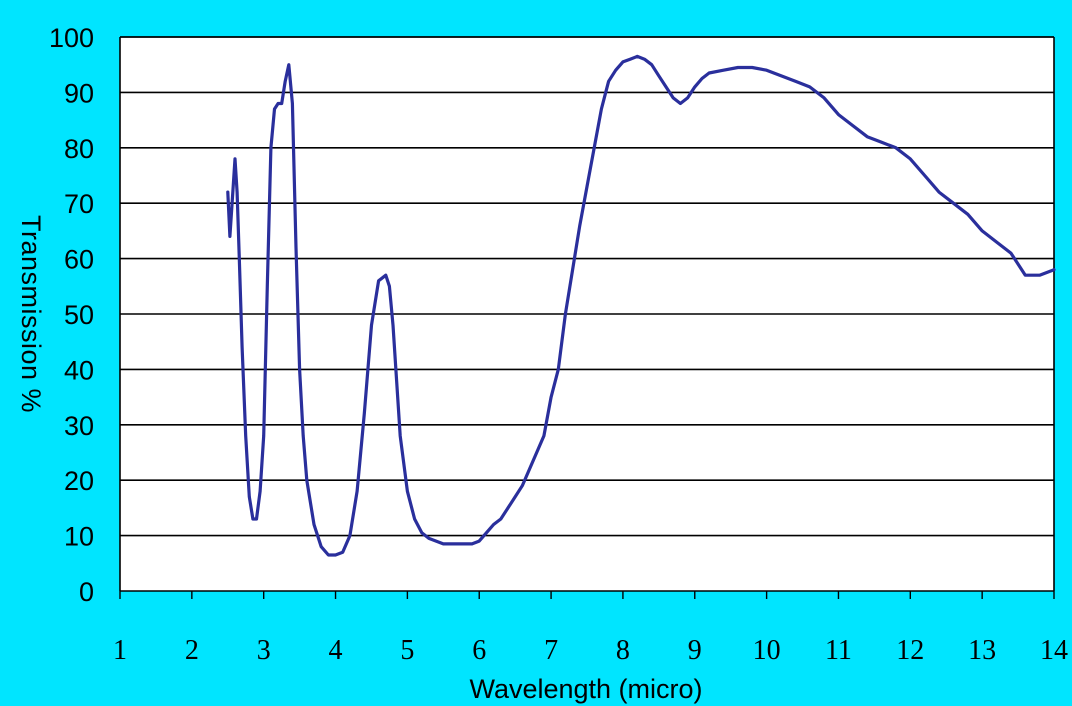  What do you see at coordinates (551, 650) in the screenshot?
I see `x-tick-label: 7` at bounding box center [551, 650].